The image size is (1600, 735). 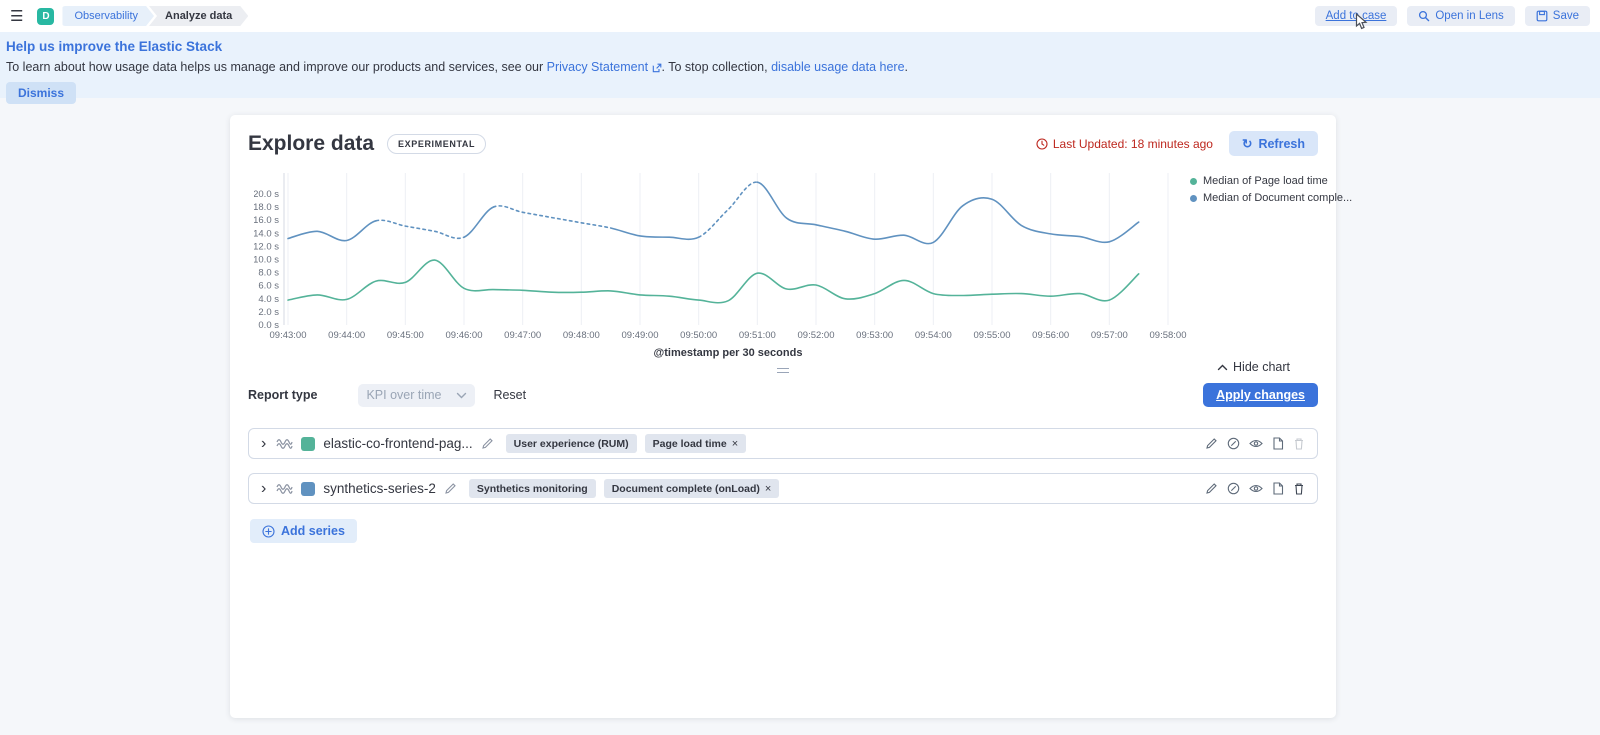 I want to click on badge-label: User experience (RUM), so click(x=571, y=443).